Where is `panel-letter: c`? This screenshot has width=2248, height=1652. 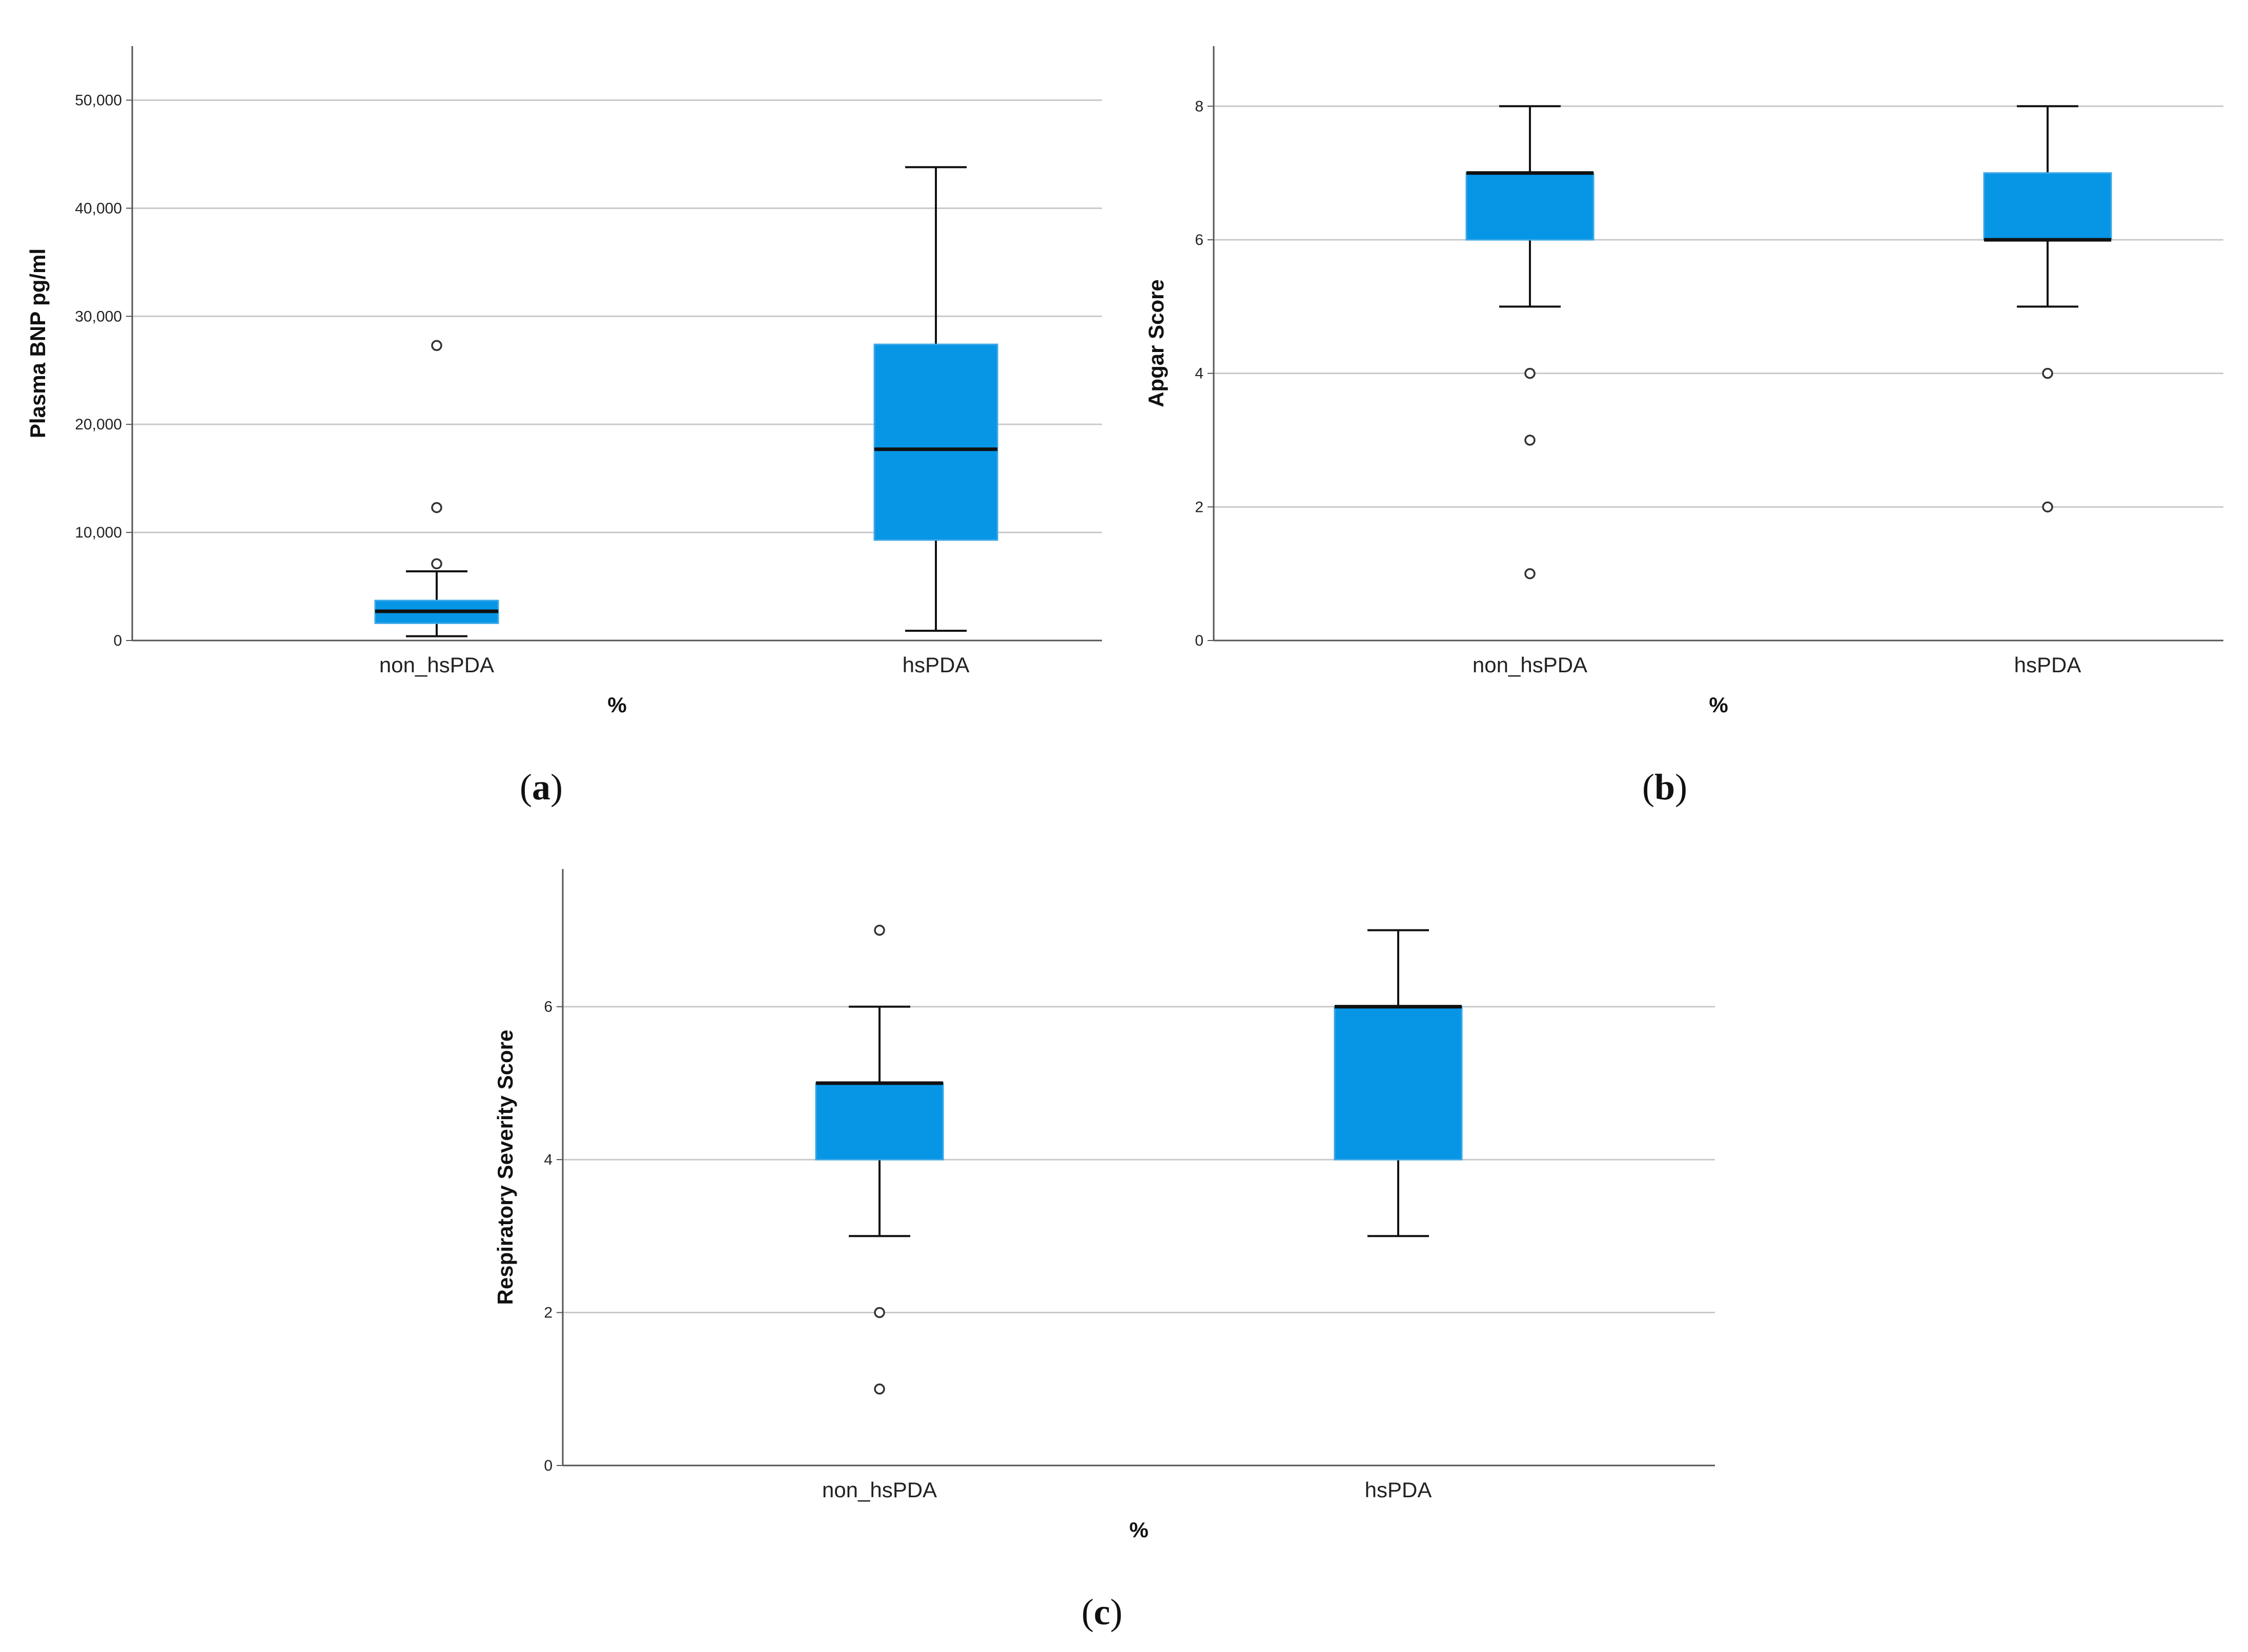
panel-letter: c is located at coordinates (1102, 1612).